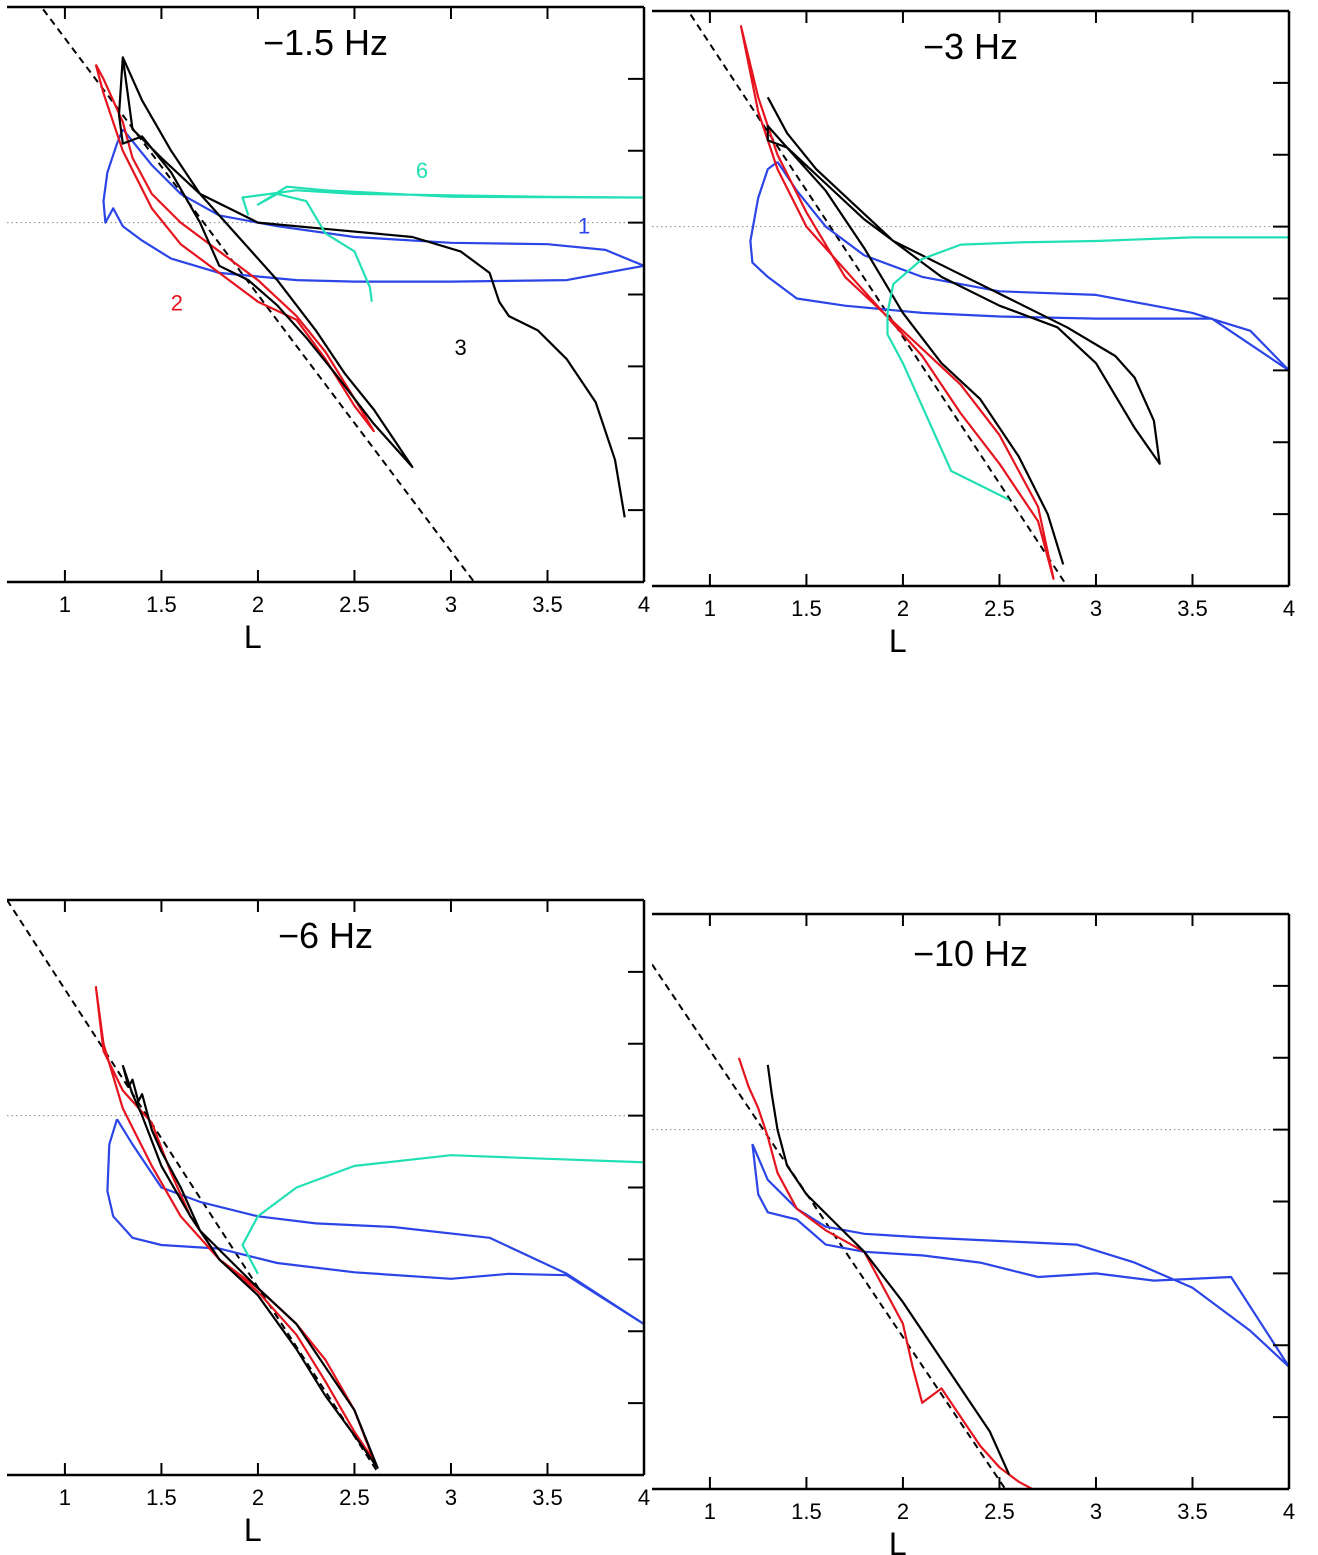  Describe the element at coordinates (970, 953) in the screenshot. I see `panel-title: −10 Hz` at that location.